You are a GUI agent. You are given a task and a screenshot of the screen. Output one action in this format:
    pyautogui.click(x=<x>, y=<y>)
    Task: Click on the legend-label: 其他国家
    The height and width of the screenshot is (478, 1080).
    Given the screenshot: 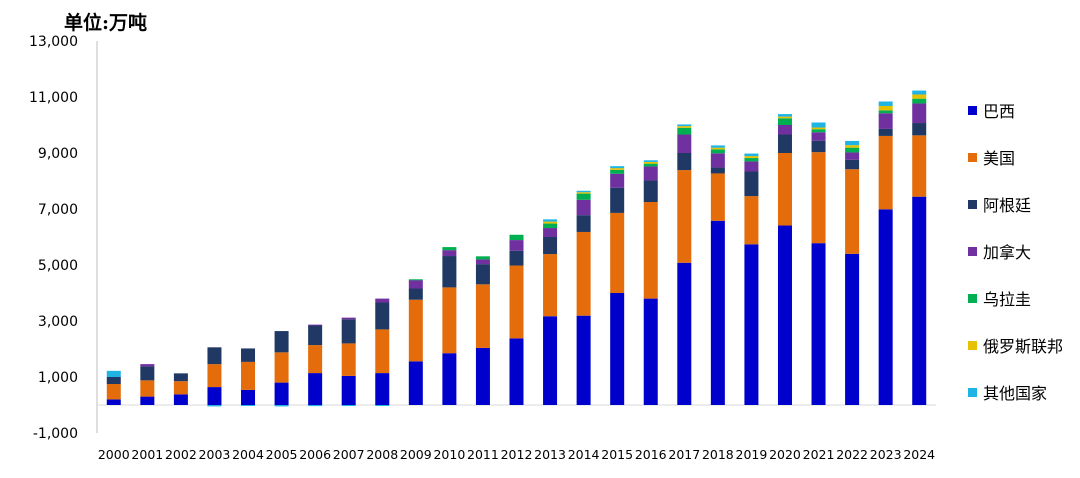 What is the action you would take?
    pyautogui.click(x=1015, y=393)
    